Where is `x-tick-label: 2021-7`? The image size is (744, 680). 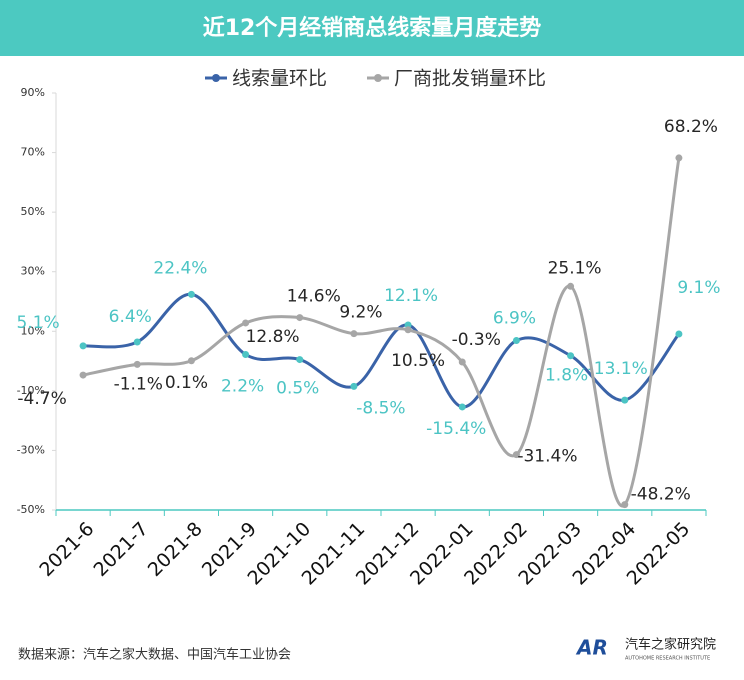
x-tick-label: 2021-7 is located at coordinates (121, 549).